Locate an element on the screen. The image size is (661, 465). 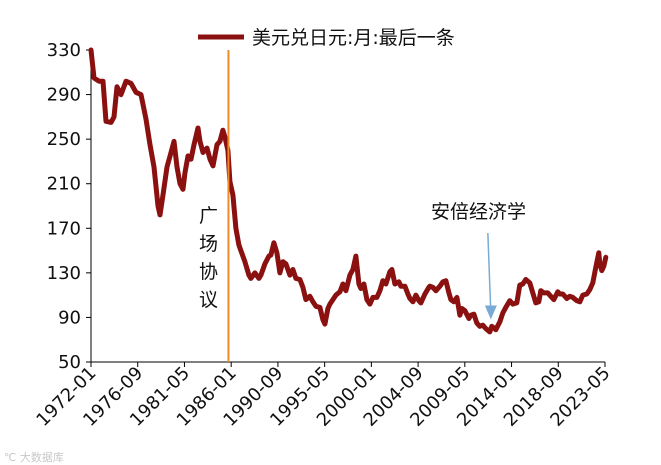
y-tick-label: 250 is located at coordinates (64, 139).